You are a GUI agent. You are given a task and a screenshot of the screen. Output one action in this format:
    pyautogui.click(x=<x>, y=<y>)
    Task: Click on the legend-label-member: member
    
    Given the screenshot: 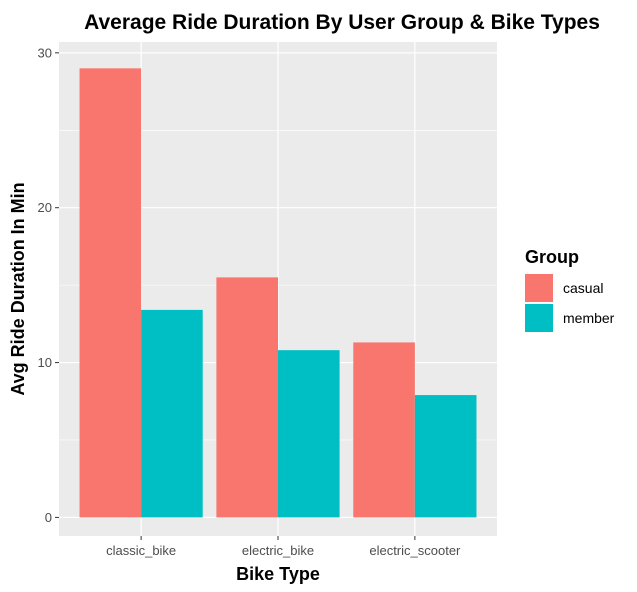 What is the action you would take?
    pyautogui.click(x=589, y=318)
    